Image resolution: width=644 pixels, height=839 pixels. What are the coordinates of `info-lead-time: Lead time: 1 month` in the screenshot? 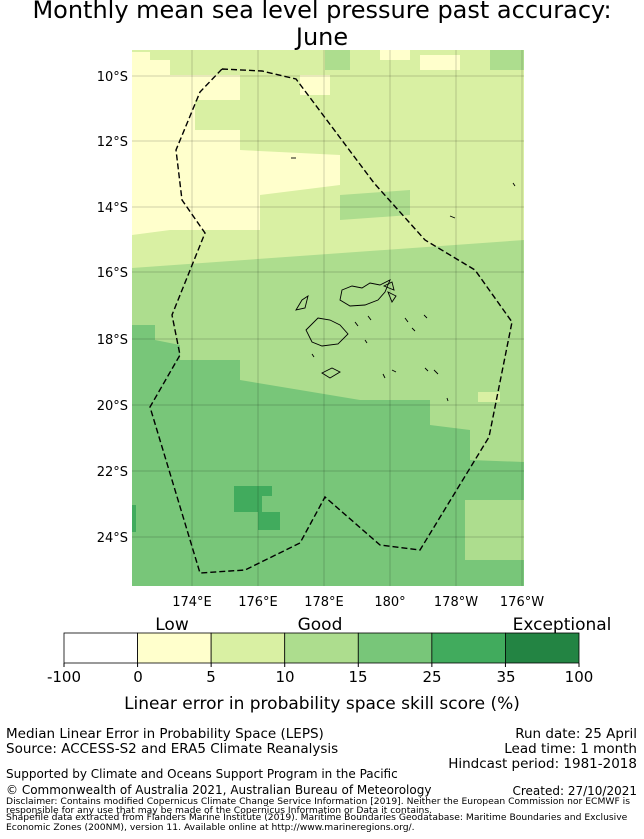 It's located at (570, 749).